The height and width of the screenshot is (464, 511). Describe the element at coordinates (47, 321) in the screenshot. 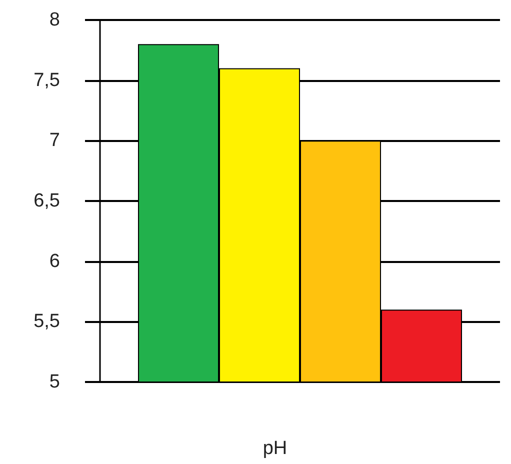

I see `y-tick-label: 5,5` at that location.